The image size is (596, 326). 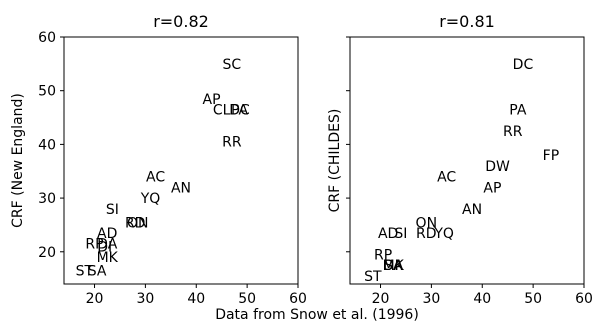 What do you see at coordinates (335, 161) in the screenshot?
I see `right-y-axis-label: CRF (CHILDES)` at bounding box center [335, 161].